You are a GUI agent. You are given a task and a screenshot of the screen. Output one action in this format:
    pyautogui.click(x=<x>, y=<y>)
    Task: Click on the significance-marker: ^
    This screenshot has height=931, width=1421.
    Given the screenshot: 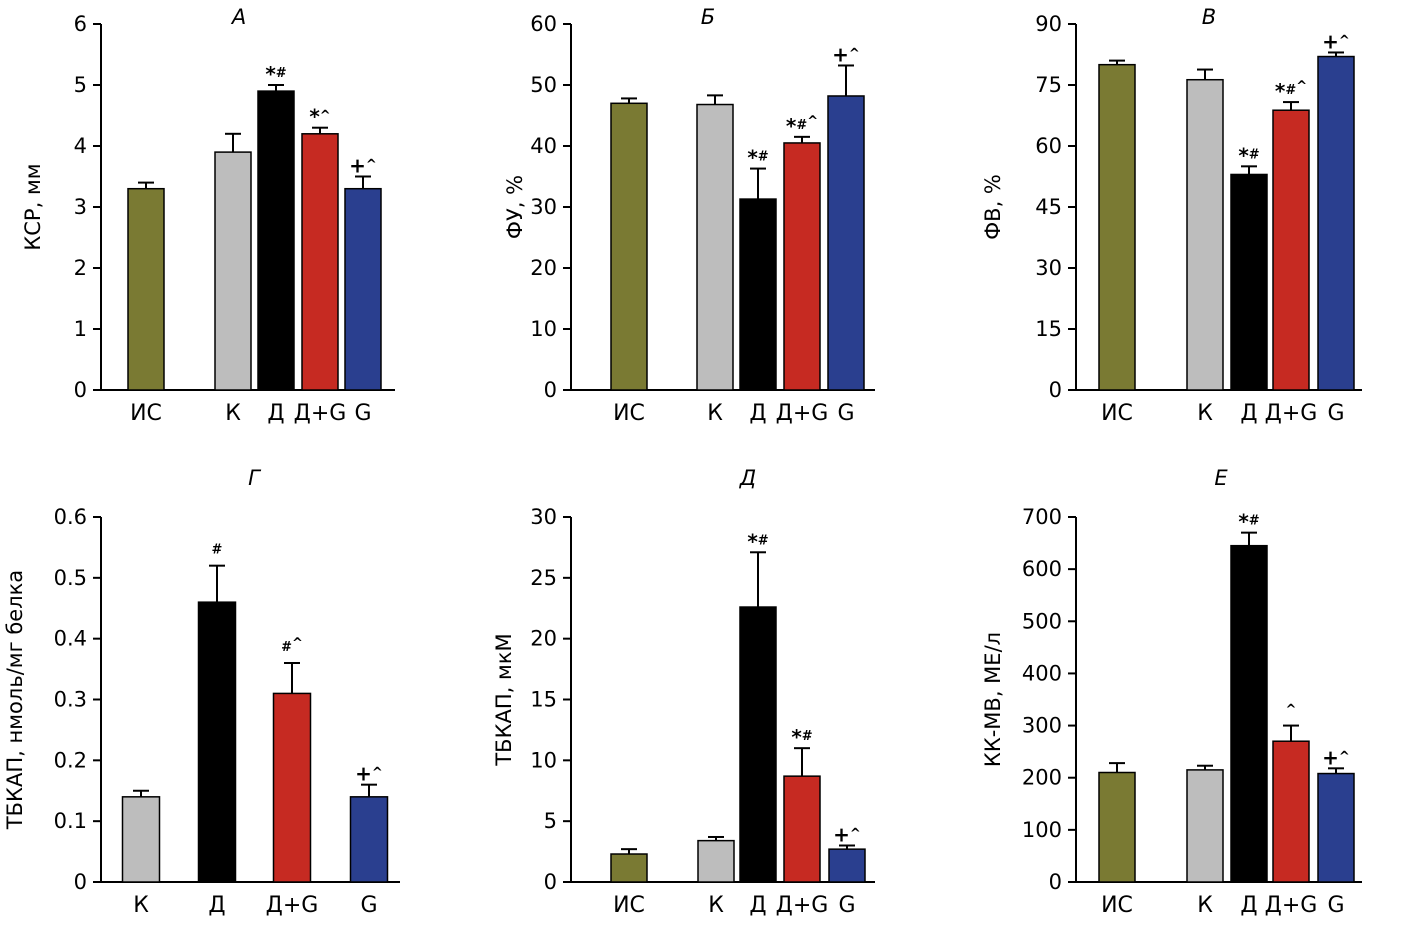 What is the action you would take?
    pyautogui.click(x=1291, y=710)
    